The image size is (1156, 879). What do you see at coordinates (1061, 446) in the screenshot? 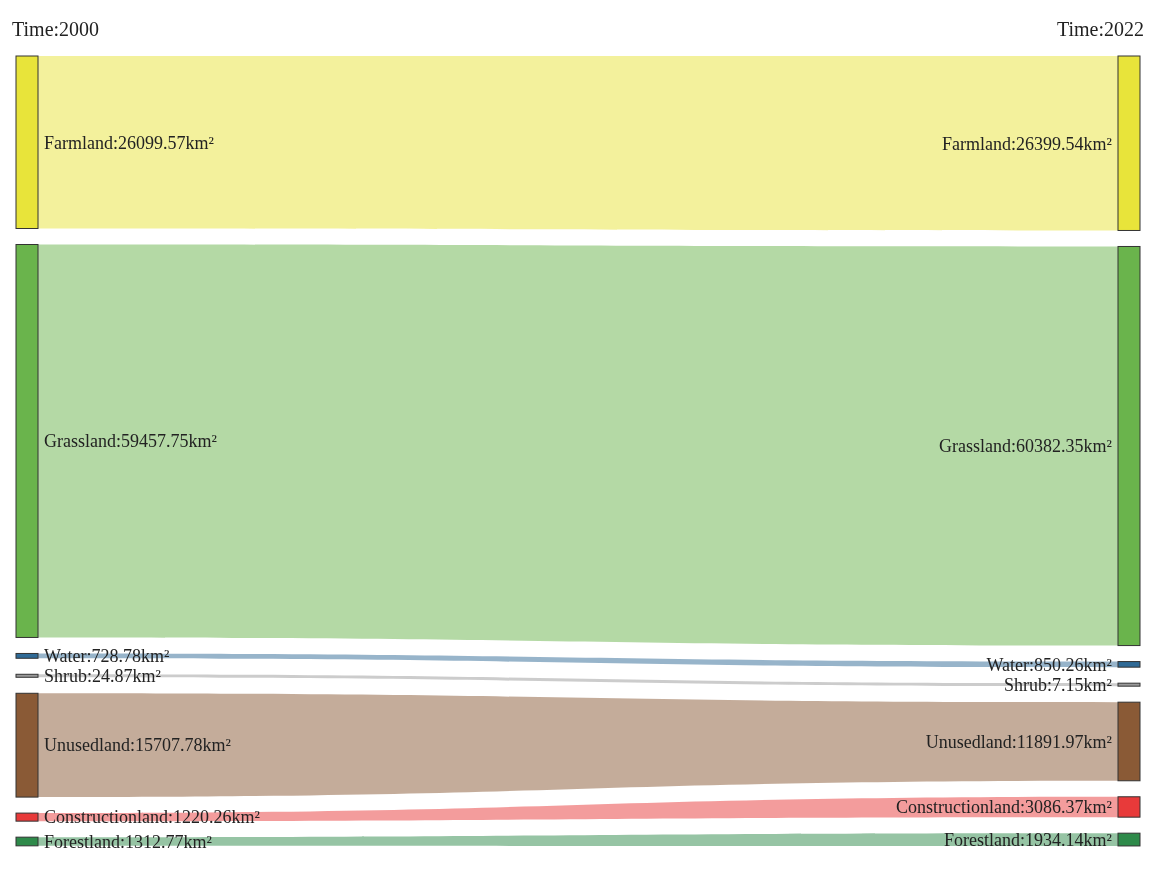
I see `data-label: :60382.35km²` at bounding box center [1061, 446].